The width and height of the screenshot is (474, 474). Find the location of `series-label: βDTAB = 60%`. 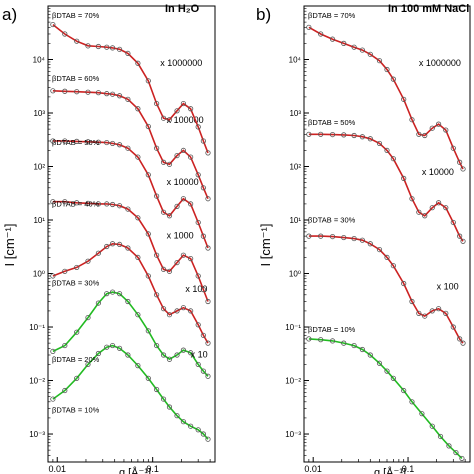

series-label: βDTAB = 60% is located at coordinates (76, 78).